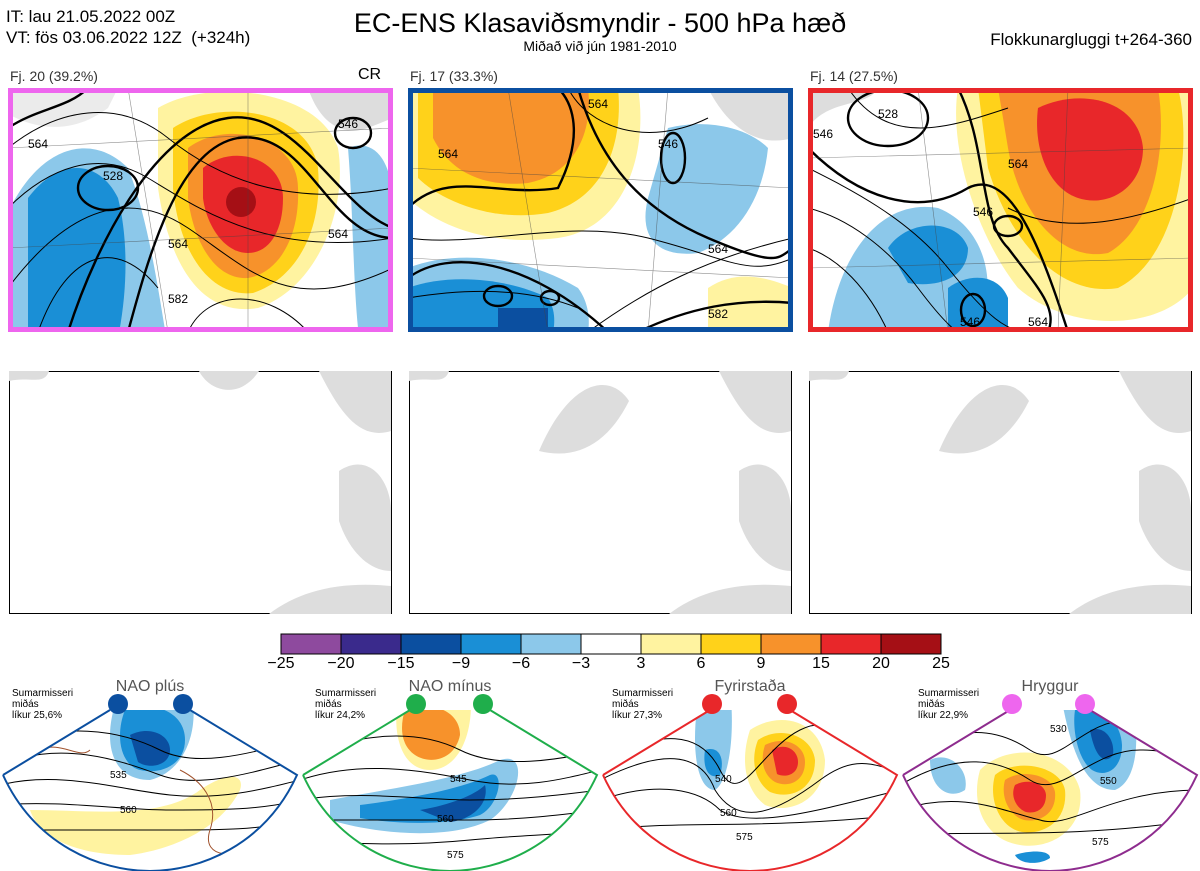 The image size is (1200, 871). Describe the element at coordinates (281, 663) in the screenshot. I see `colorbar-tick-label: −25` at that location.